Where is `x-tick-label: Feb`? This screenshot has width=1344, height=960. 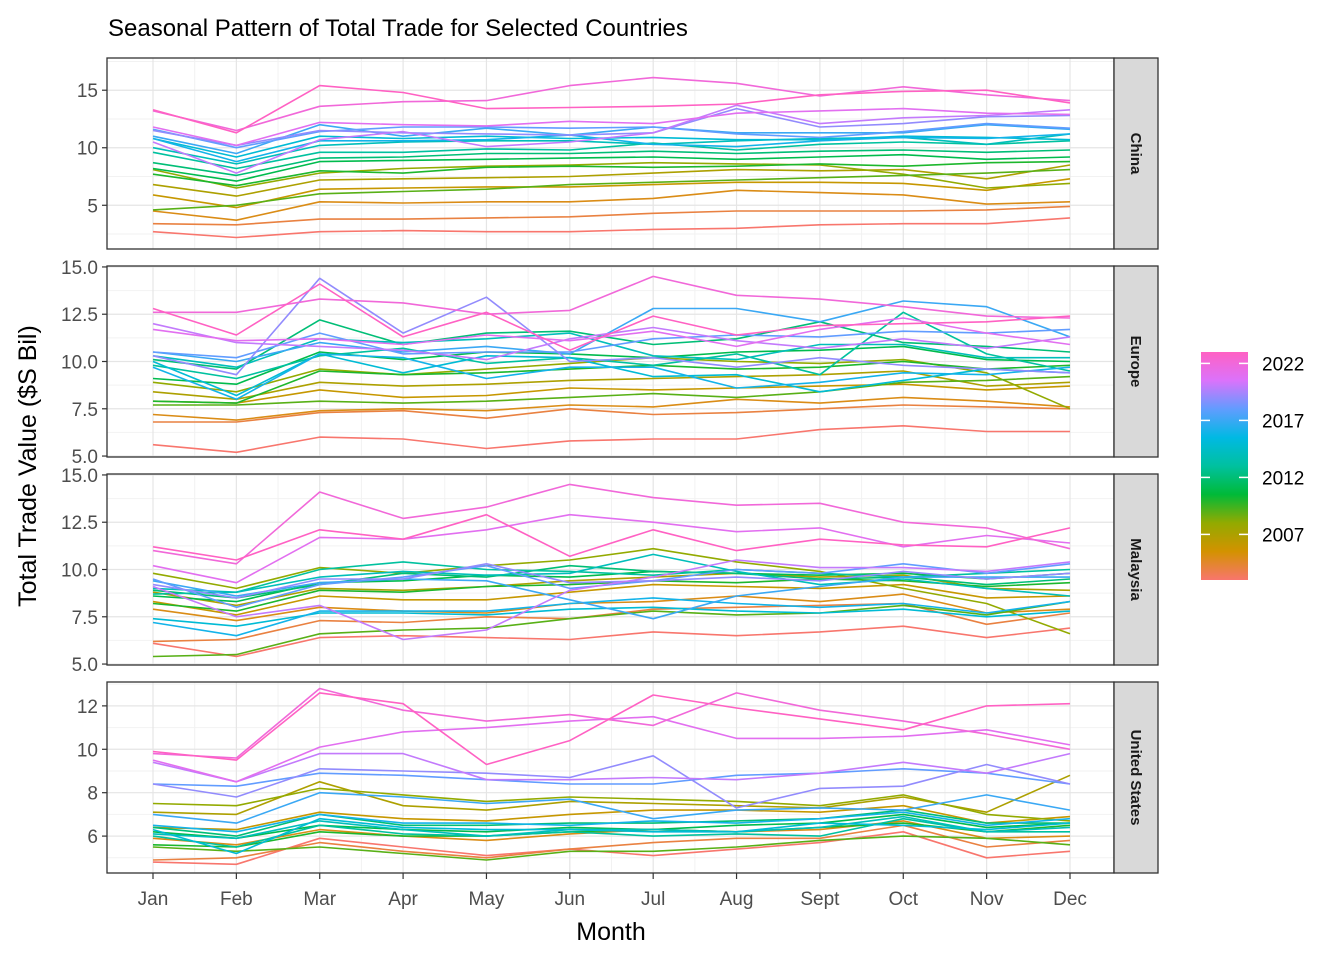
x-tick-label: Feb is located at coordinates (236, 899).